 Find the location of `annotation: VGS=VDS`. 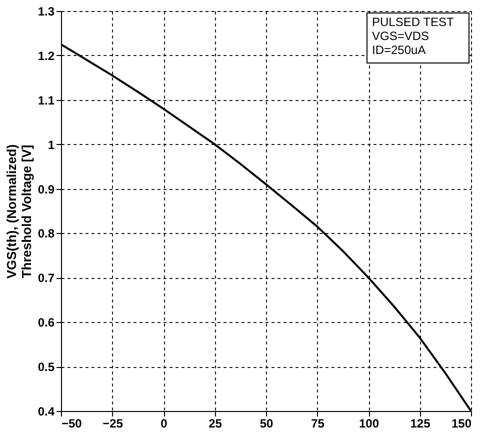

annotation: VGS=VDS is located at coordinates (401, 36).